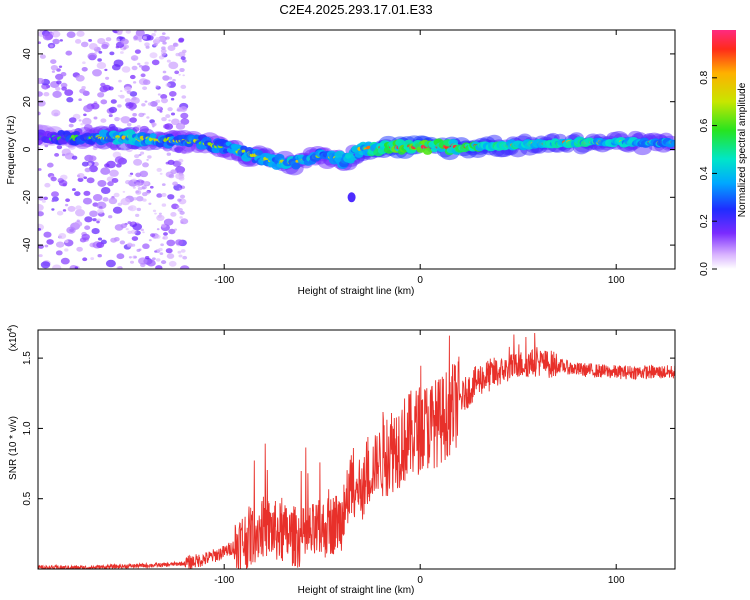 This screenshot has height=600, width=750. What do you see at coordinates (13, 341) in the screenshot?
I see `snr-scale-base: (x10` at bounding box center [13, 341].